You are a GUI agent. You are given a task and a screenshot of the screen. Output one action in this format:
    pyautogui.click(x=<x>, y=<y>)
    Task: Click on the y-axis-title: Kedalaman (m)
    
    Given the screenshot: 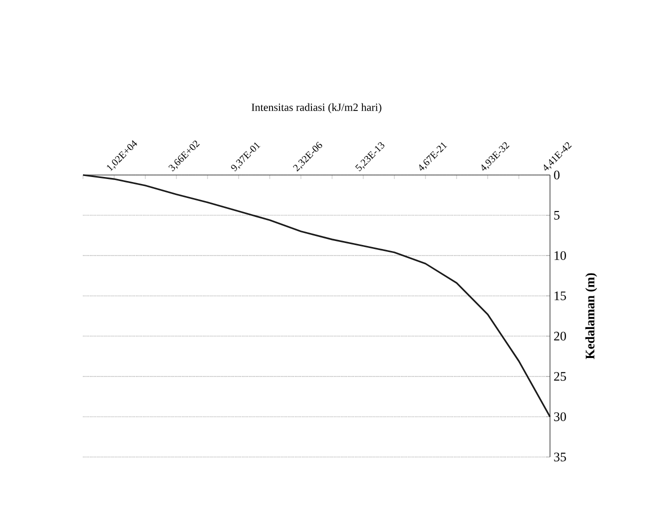 What is the action you would take?
    pyautogui.click(x=591, y=316)
    